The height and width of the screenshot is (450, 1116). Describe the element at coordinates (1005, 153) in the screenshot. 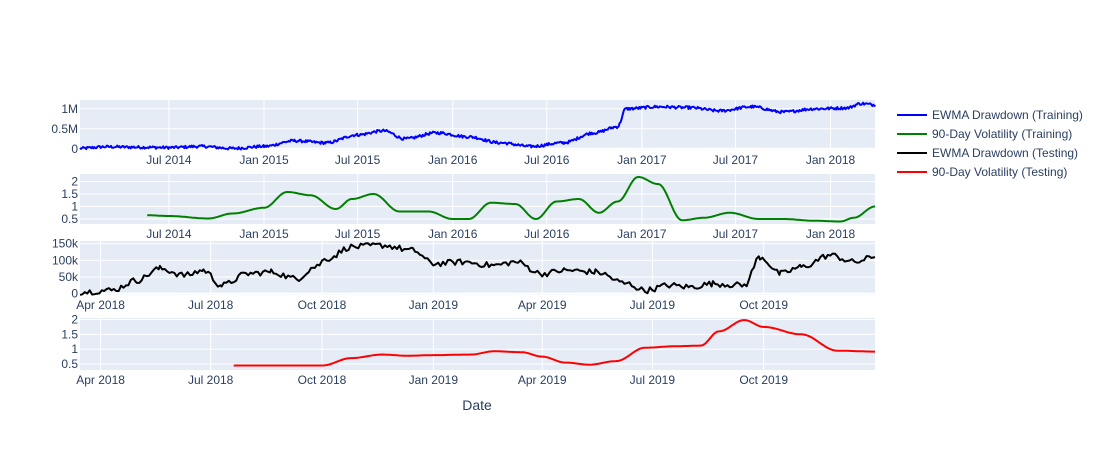

I see `legend-label: EWMA Drawdown (Testing)` at that location.